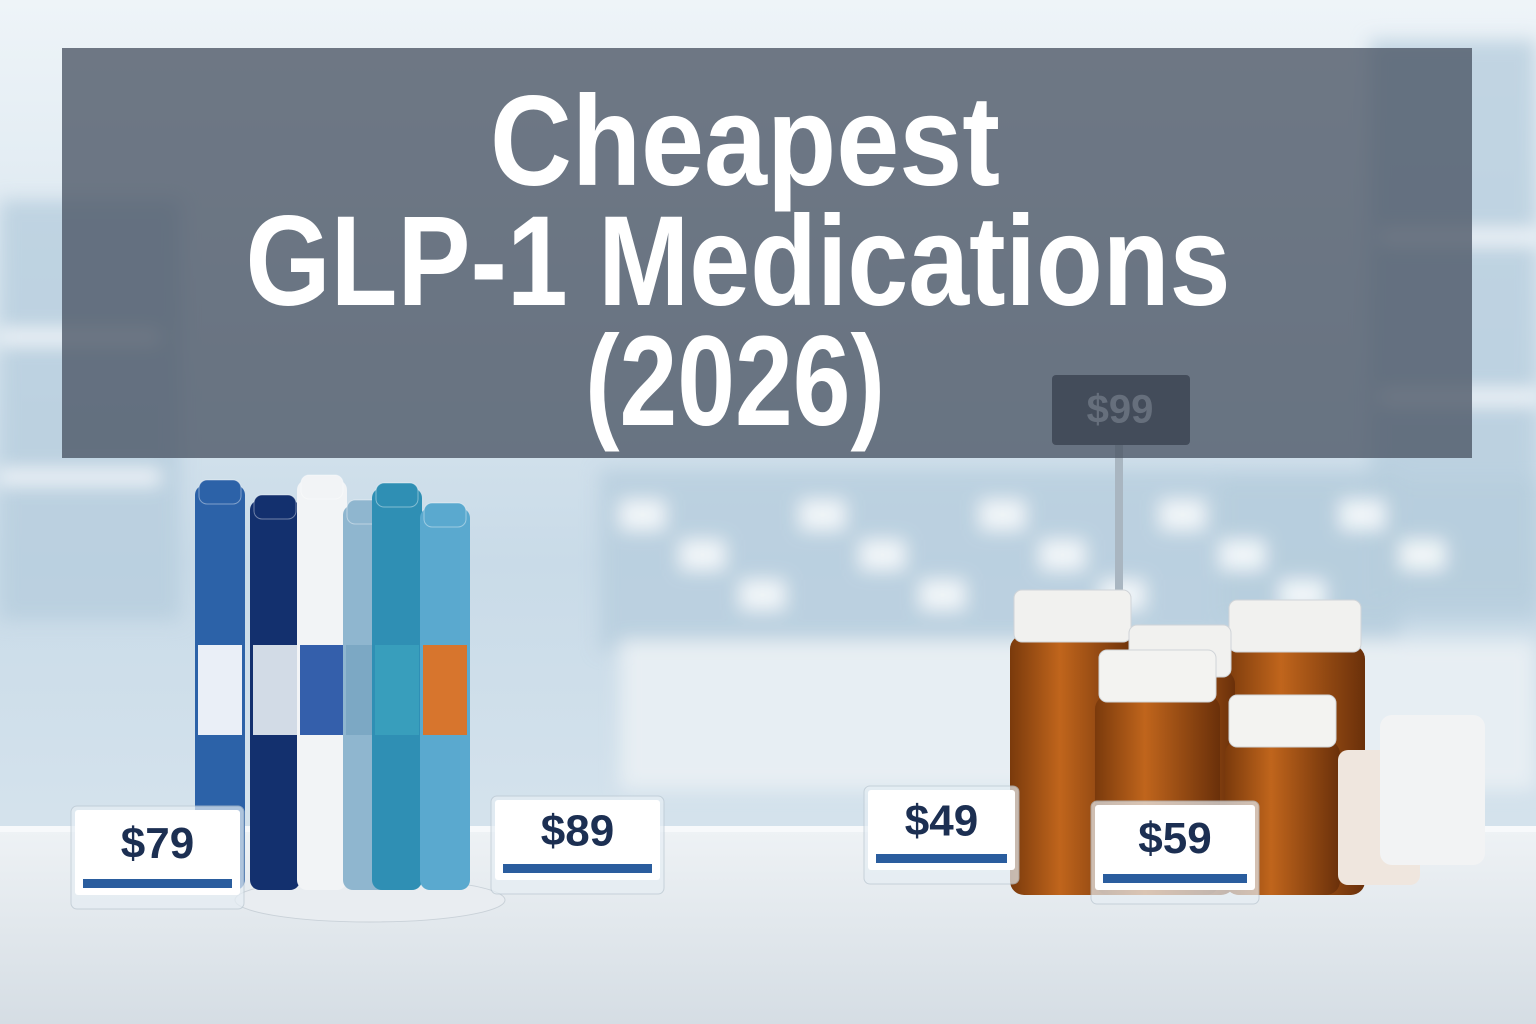 Image resolution: width=1536 pixels, height=1024 pixels. Describe the element at coordinates (738, 261) in the screenshot. I see `title-line: GLP-1 Medications` at that location.